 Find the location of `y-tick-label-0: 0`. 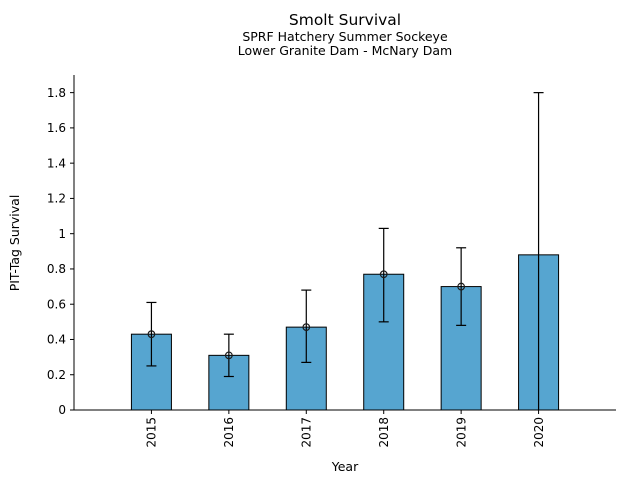

y-tick-label-0: 0 is located at coordinates (62, 410).